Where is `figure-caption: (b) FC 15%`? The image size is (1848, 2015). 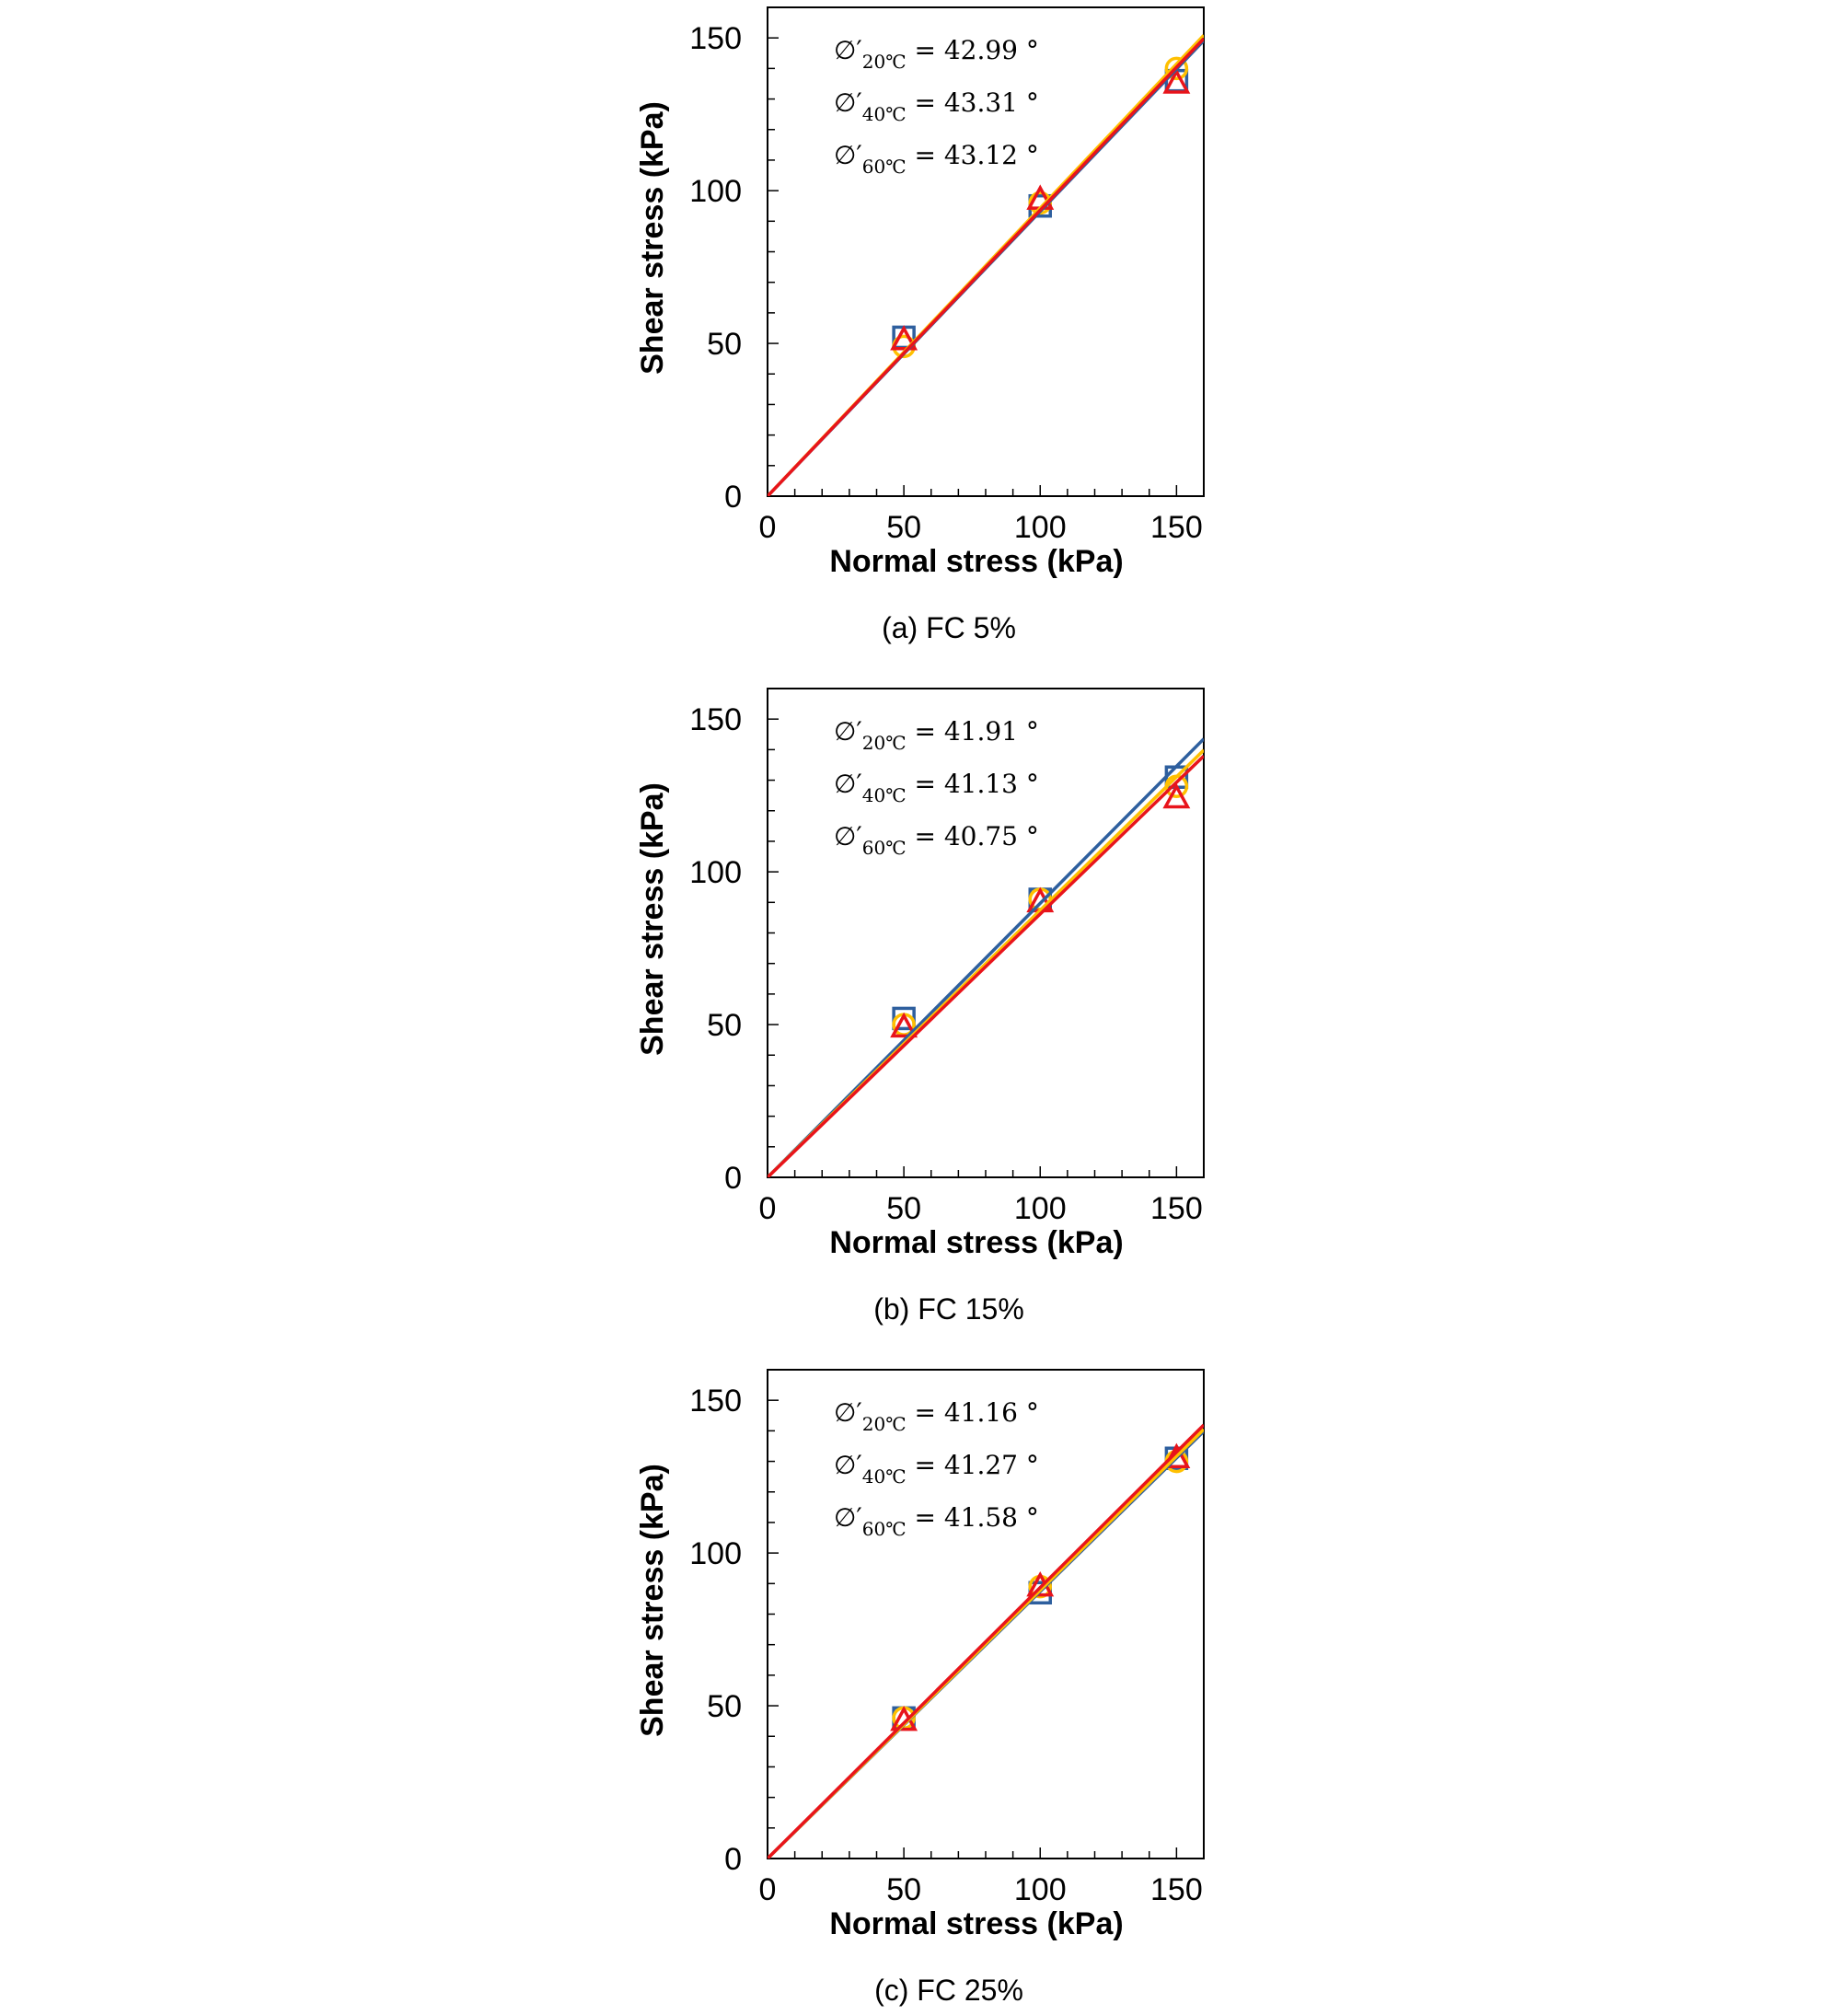 figure-caption: (b) FC 15% is located at coordinates (948, 1309).